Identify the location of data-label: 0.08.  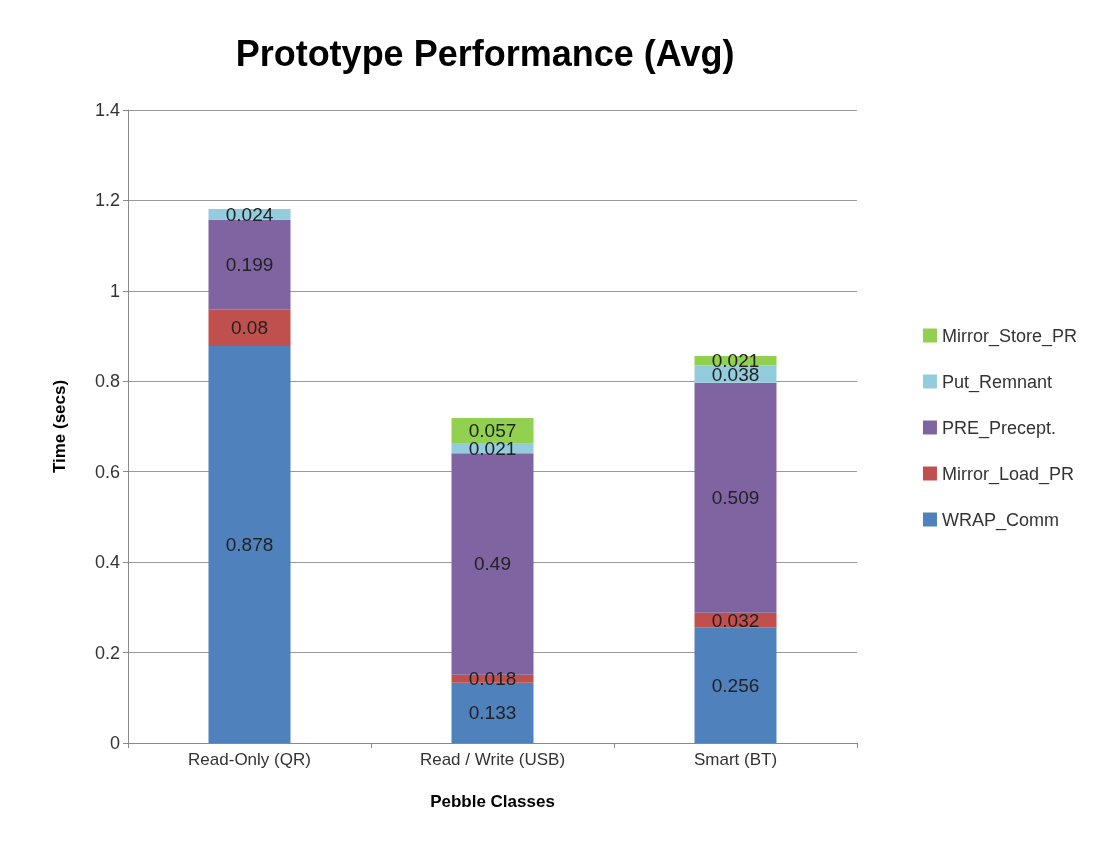
(249, 328).